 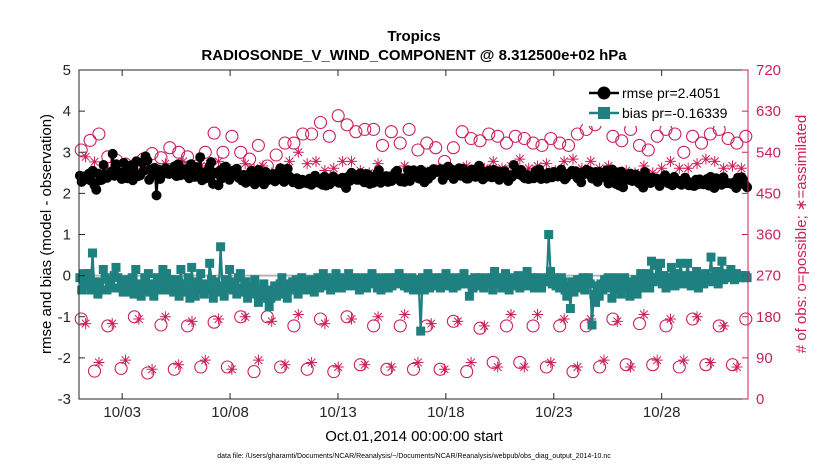 What do you see at coordinates (414, 436) in the screenshot?
I see `x-axis-label: Oct.01,2014 00:00:00 start` at bounding box center [414, 436].